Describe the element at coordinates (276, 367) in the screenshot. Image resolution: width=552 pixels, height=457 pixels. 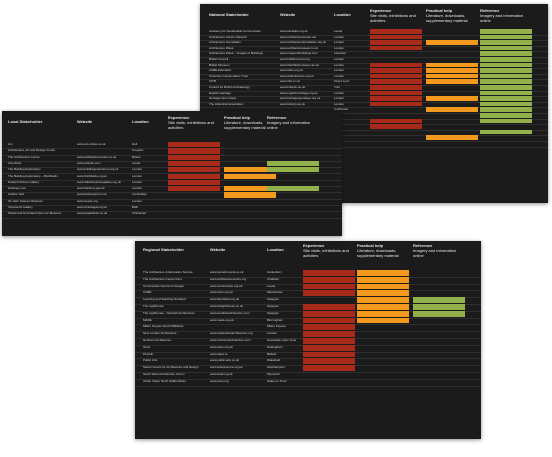
I see `location-name: Southampton` at that location.